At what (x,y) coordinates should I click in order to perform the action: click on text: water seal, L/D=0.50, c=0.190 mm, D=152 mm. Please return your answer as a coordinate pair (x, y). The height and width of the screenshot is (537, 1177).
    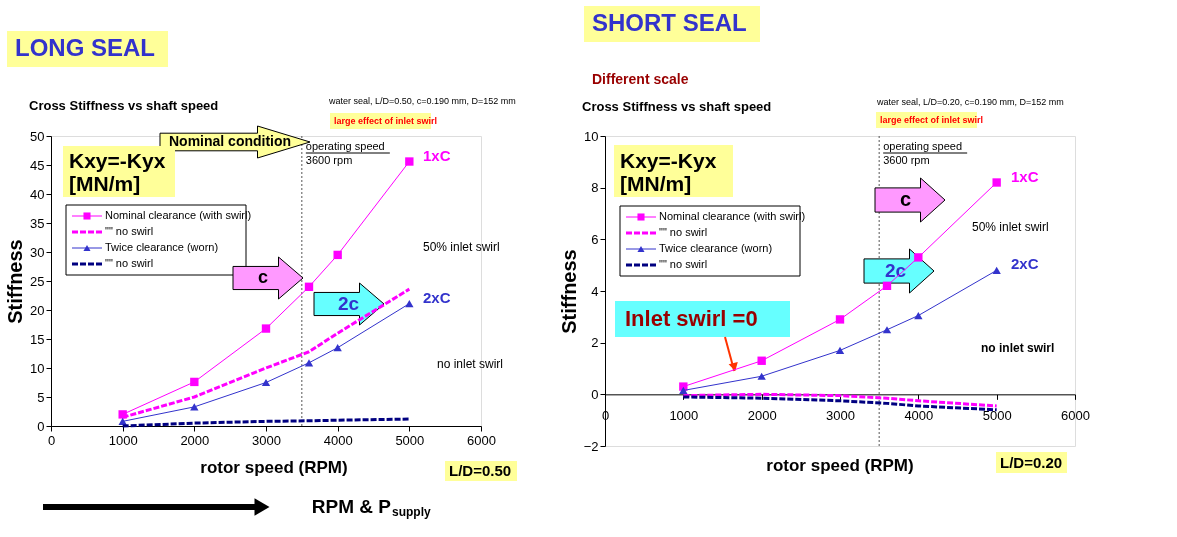
    Looking at the image, I should click on (422, 101).